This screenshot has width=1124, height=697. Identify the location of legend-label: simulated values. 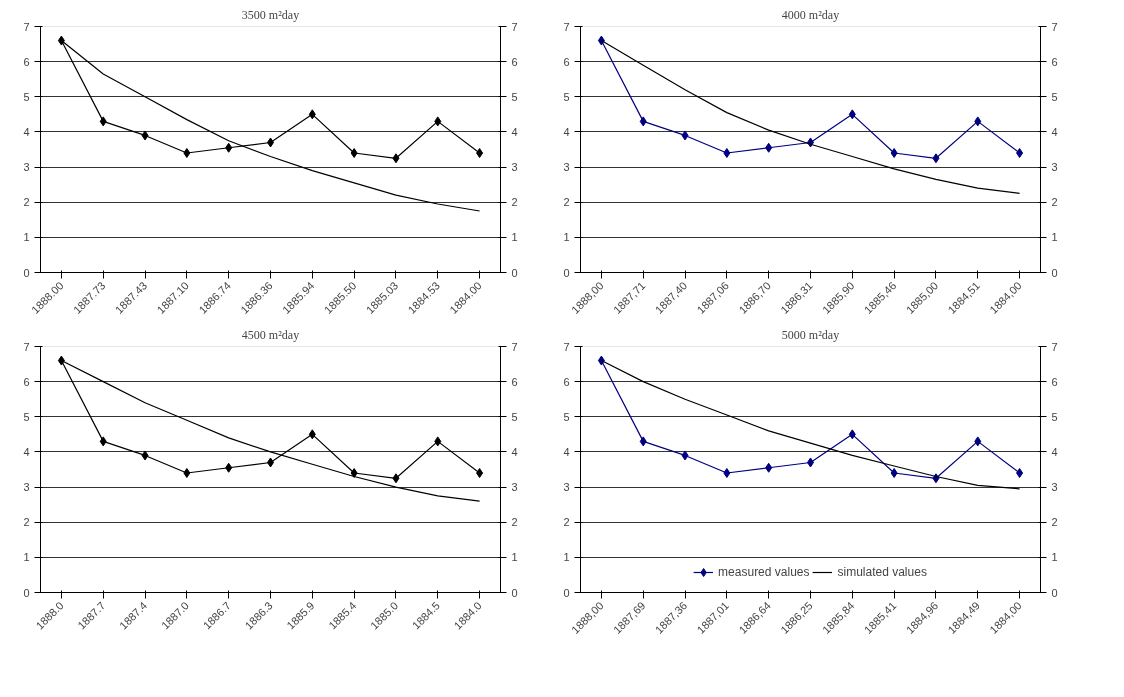
(882, 572).